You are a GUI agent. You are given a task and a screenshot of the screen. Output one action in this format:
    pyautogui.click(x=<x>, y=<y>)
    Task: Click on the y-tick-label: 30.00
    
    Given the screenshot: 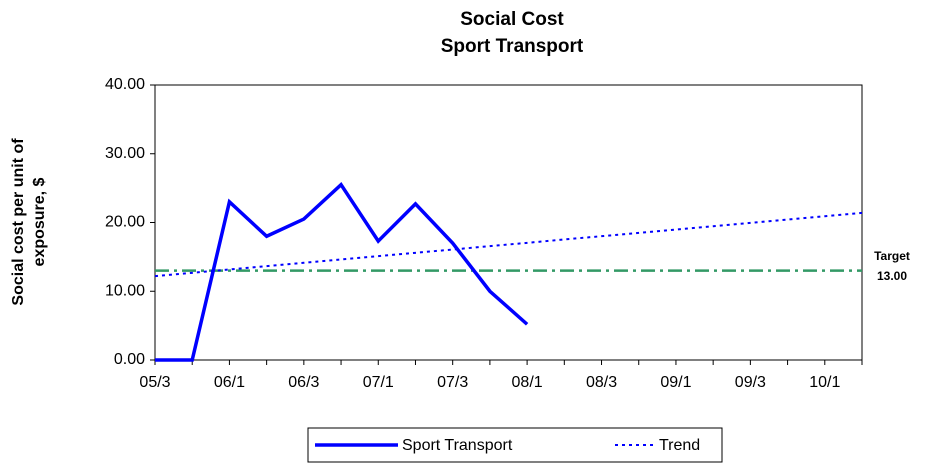 What is the action you would take?
    pyautogui.click(x=125, y=153)
    